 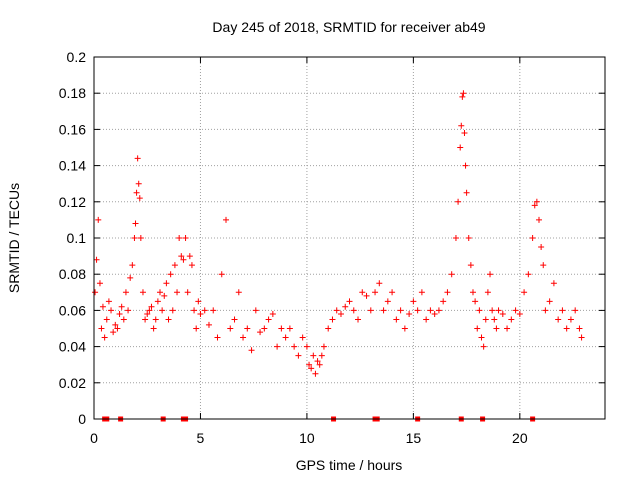 I want to click on x-tick-label: 10, so click(x=307, y=438).